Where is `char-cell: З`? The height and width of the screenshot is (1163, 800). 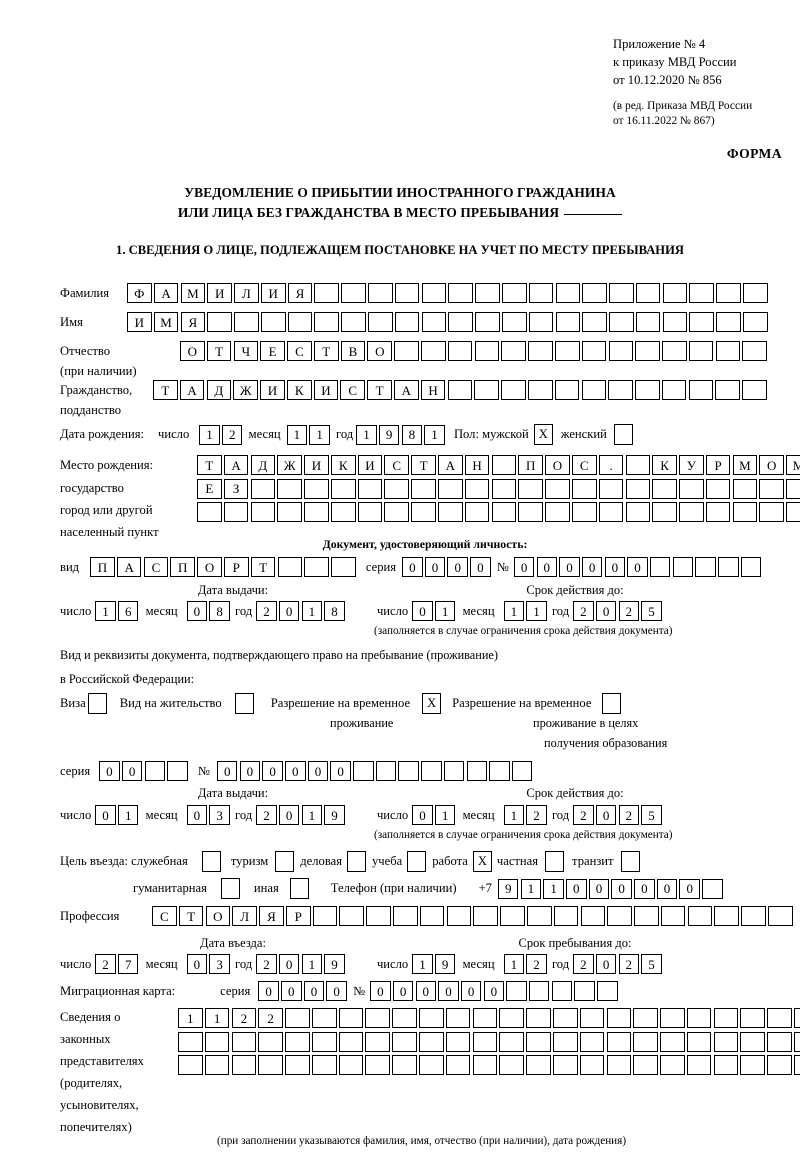 char-cell: З is located at coordinates (236, 488).